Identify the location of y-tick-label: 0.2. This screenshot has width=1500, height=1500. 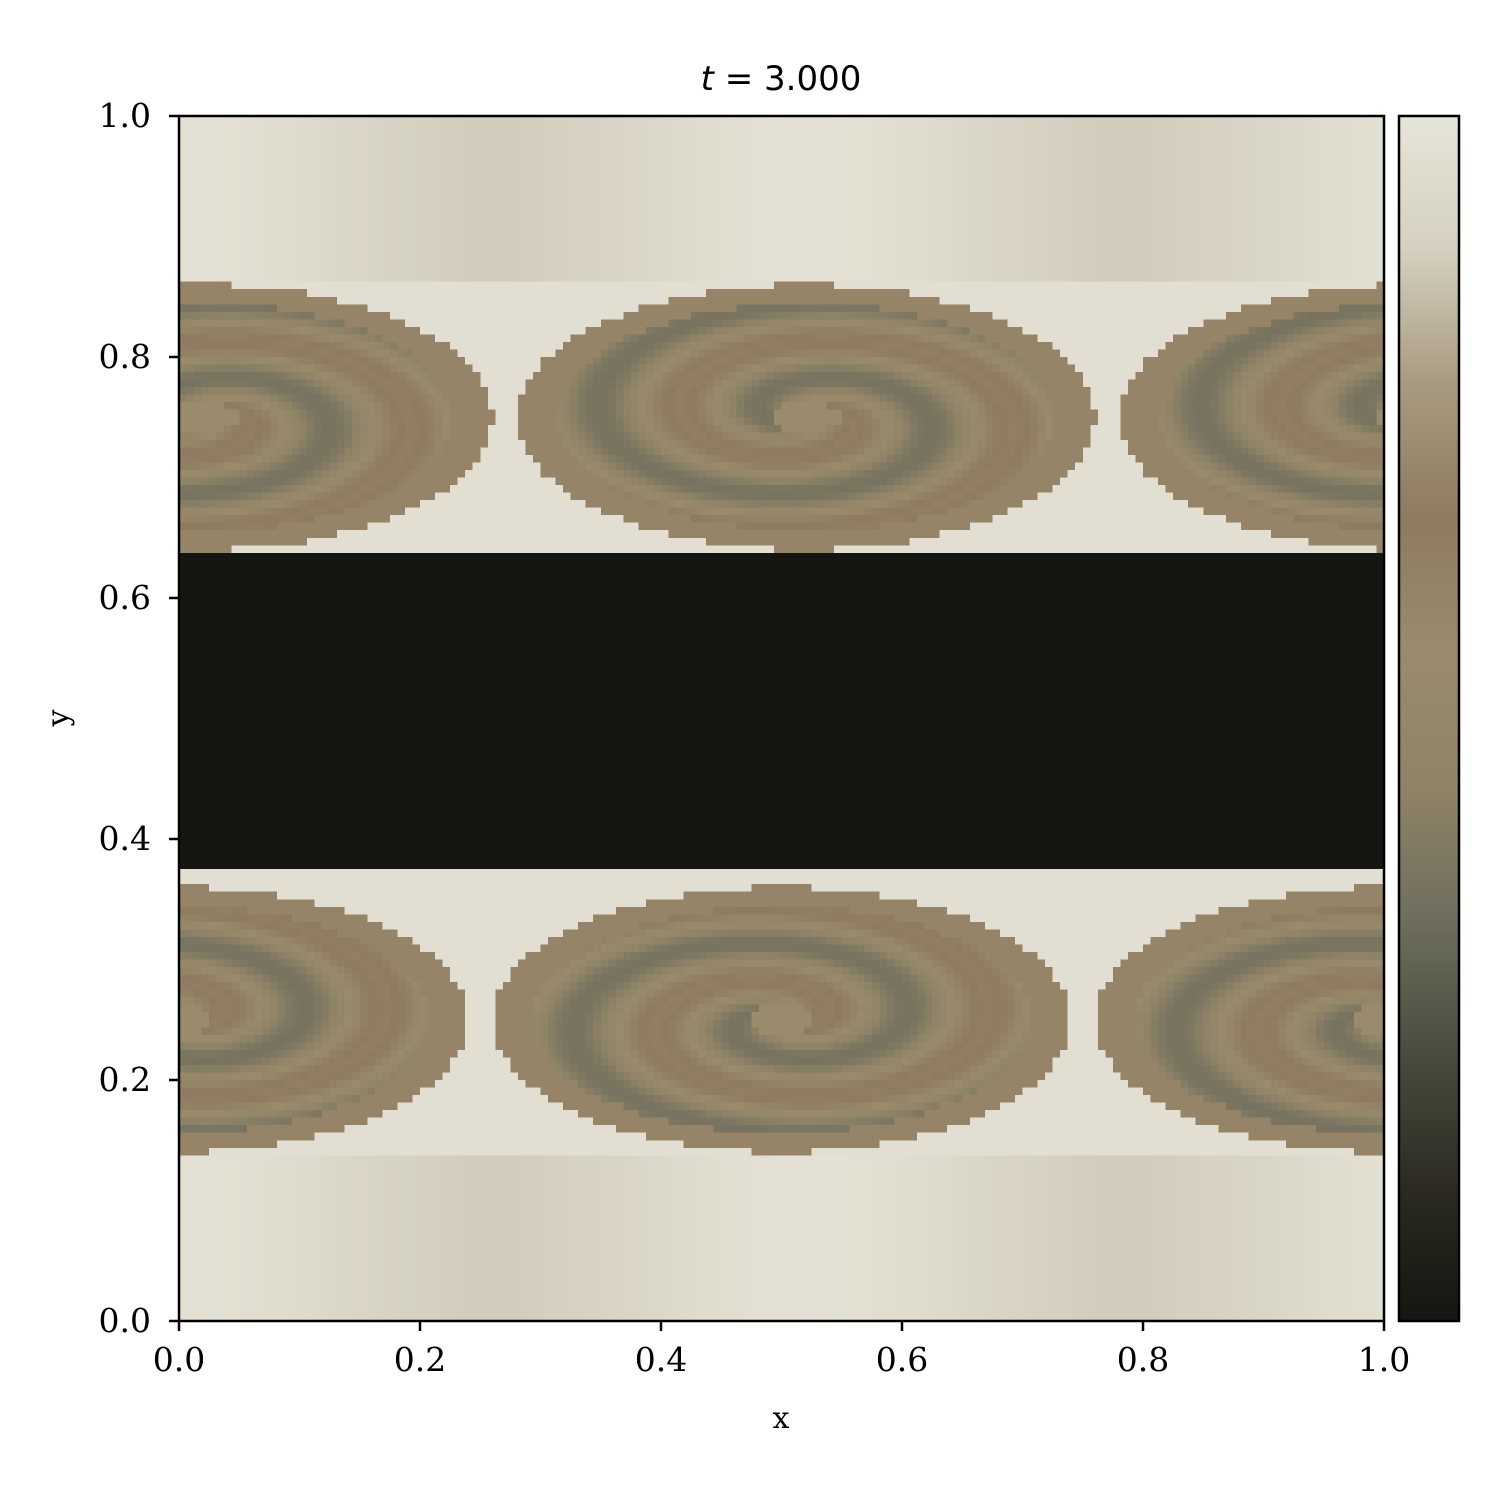
(125, 1079).